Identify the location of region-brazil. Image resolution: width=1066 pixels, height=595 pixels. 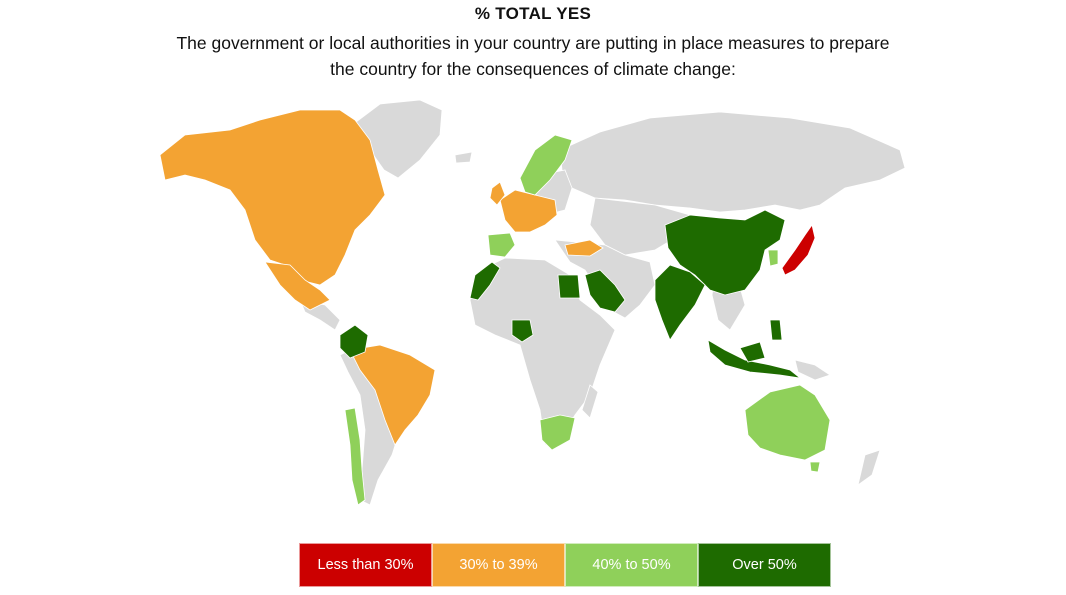
(392, 395).